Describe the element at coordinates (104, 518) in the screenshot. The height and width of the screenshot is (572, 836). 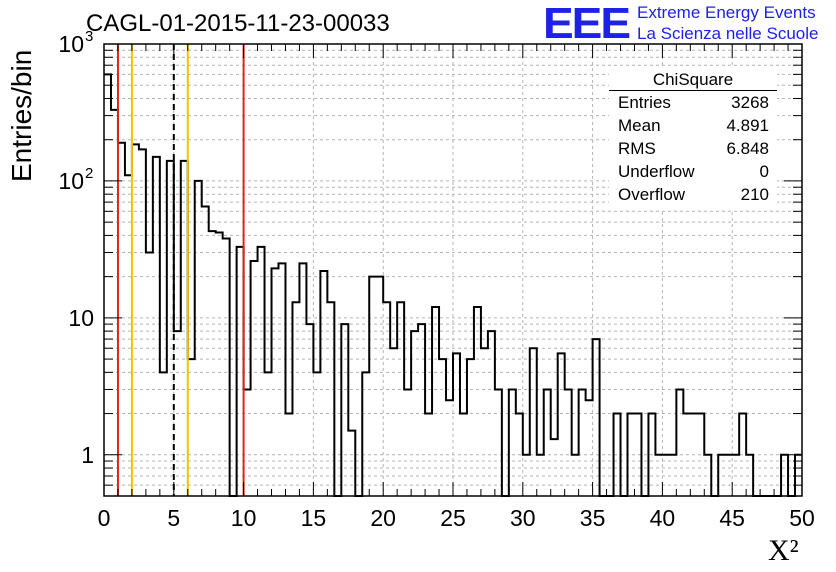
I see `x-tick-label: 0` at that location.